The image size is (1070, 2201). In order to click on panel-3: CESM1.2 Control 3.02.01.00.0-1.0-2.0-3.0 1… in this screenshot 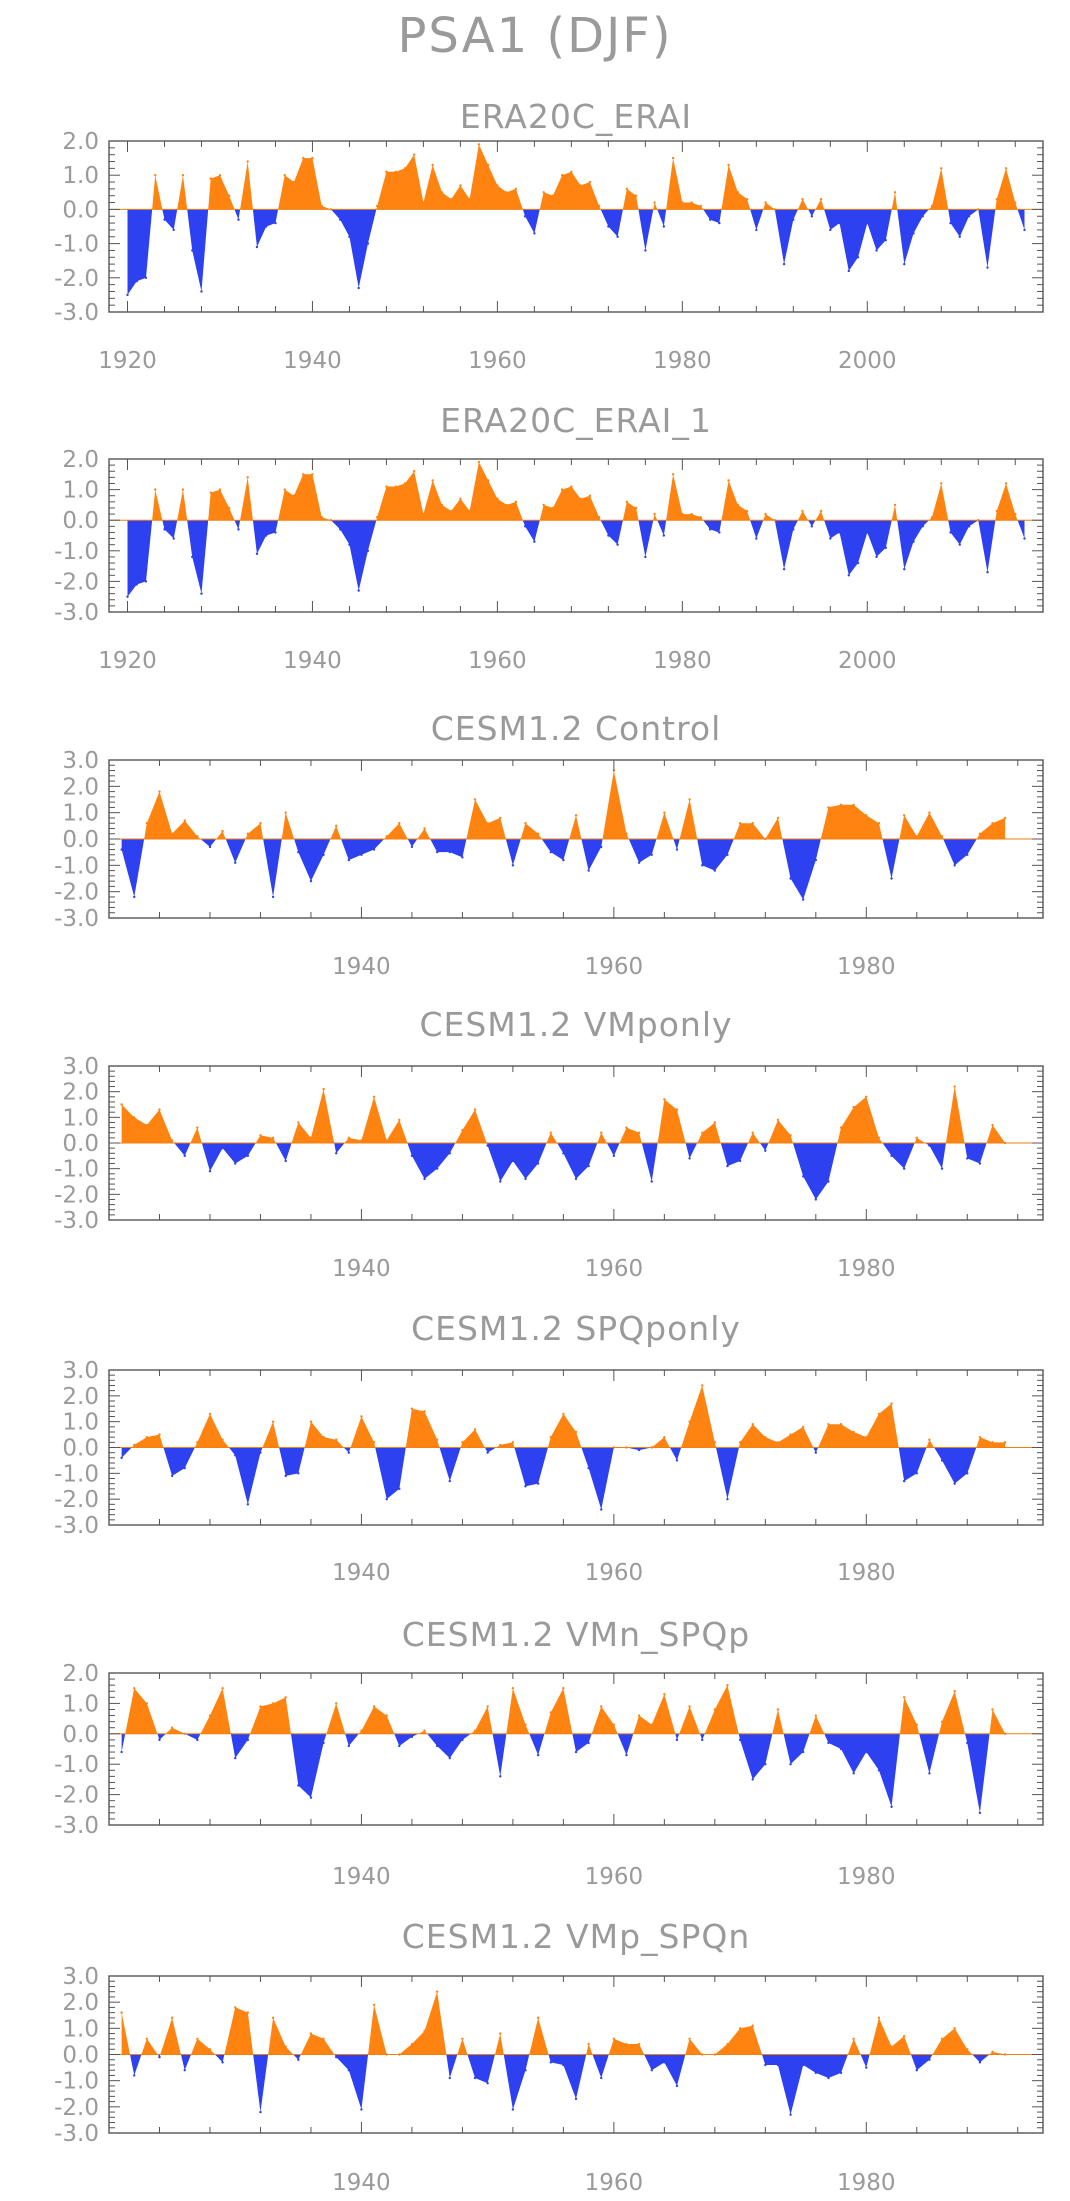, I will do `click(549, 844)`.